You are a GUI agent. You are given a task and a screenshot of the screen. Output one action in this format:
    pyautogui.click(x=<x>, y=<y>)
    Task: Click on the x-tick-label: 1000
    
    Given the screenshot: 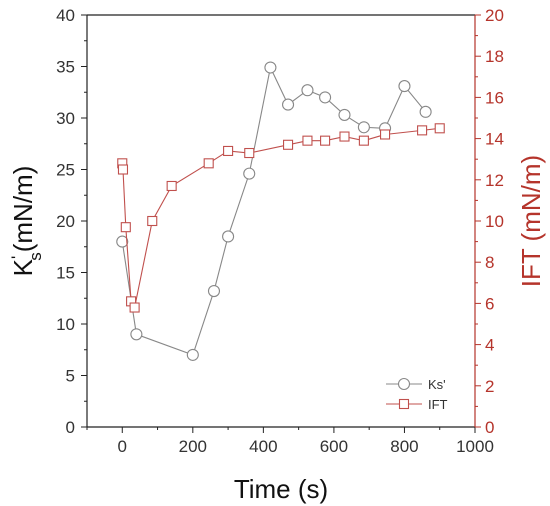 What is the action you would take?
    pyautogui.click(x=475, y=446)
    